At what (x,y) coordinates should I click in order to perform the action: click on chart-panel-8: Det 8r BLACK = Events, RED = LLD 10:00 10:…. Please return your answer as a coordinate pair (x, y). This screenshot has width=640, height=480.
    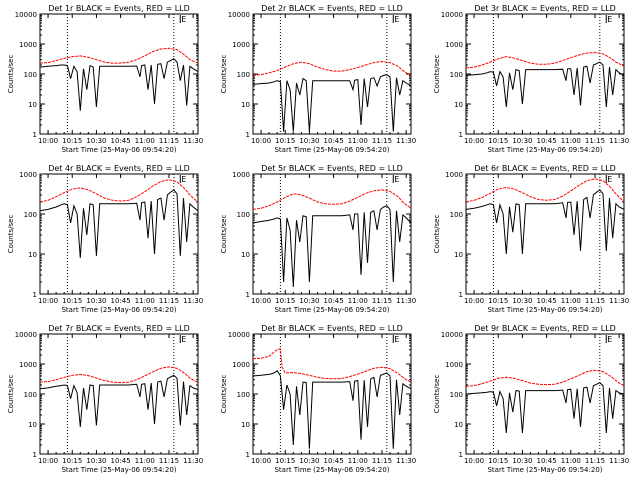
    Looking at the image, I should click on (318, 399).